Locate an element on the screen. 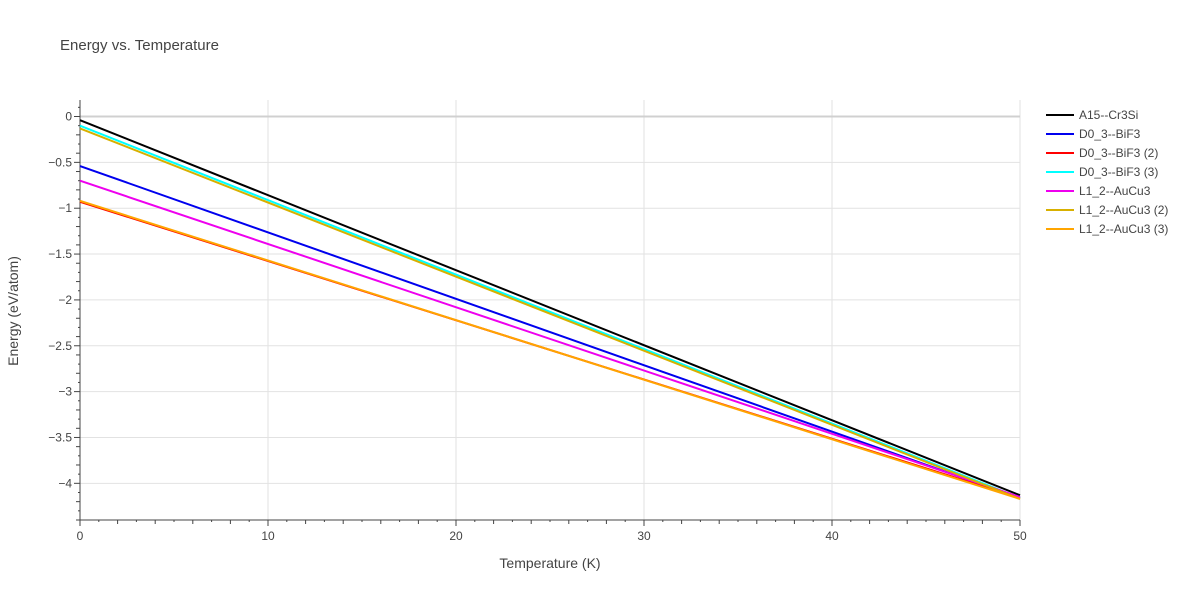 The image size is (1200, 600). legend-label: L1_2--AuCu3 (2) is located at coordinates (1123, 210).